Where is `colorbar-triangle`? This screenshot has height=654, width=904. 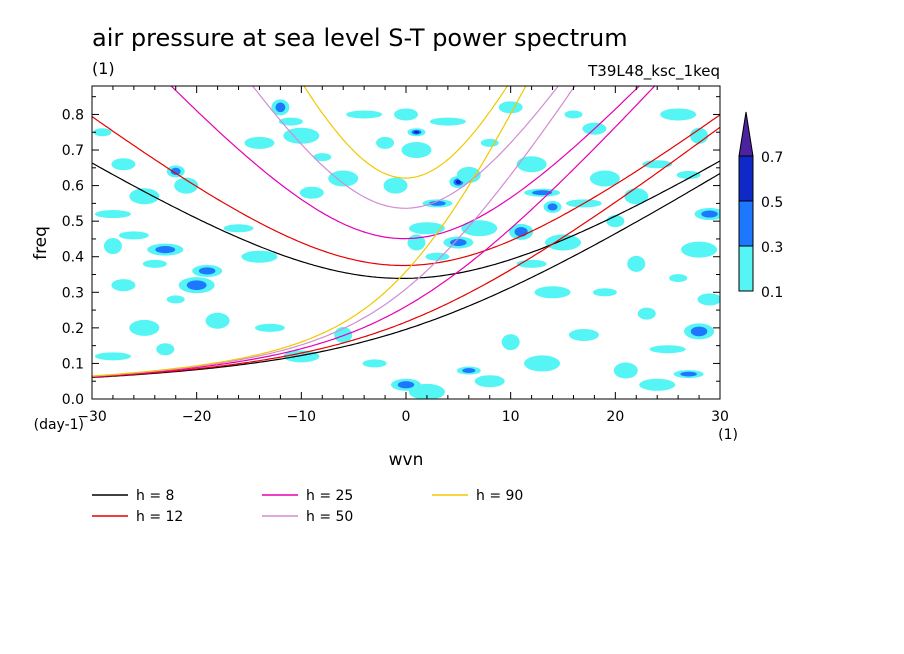
colorbar-triangle is located at coordinates (746, 134).